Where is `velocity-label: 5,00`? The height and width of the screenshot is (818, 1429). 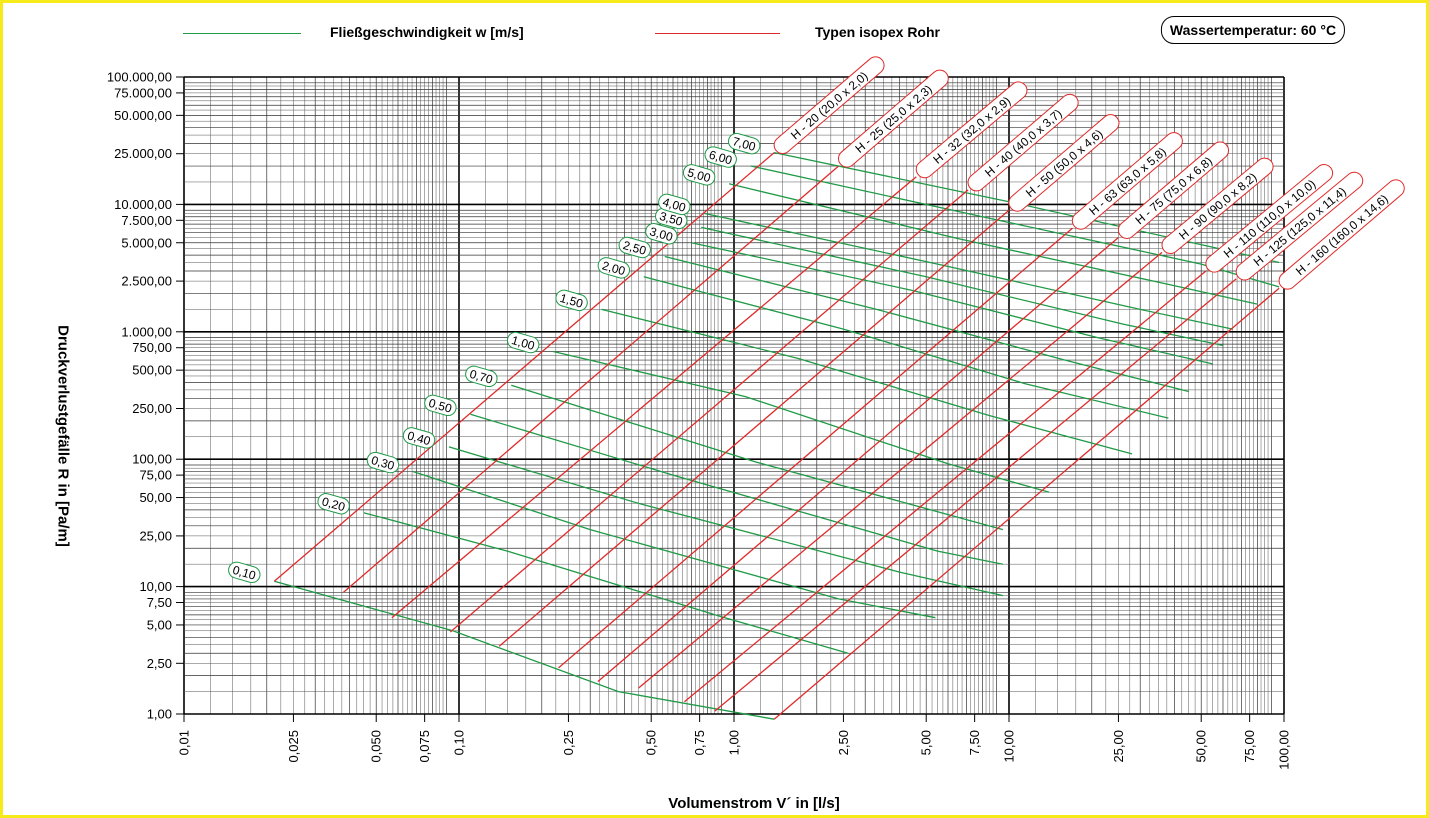 velocity-label: 5,00 is located at coordinates (699, 175).